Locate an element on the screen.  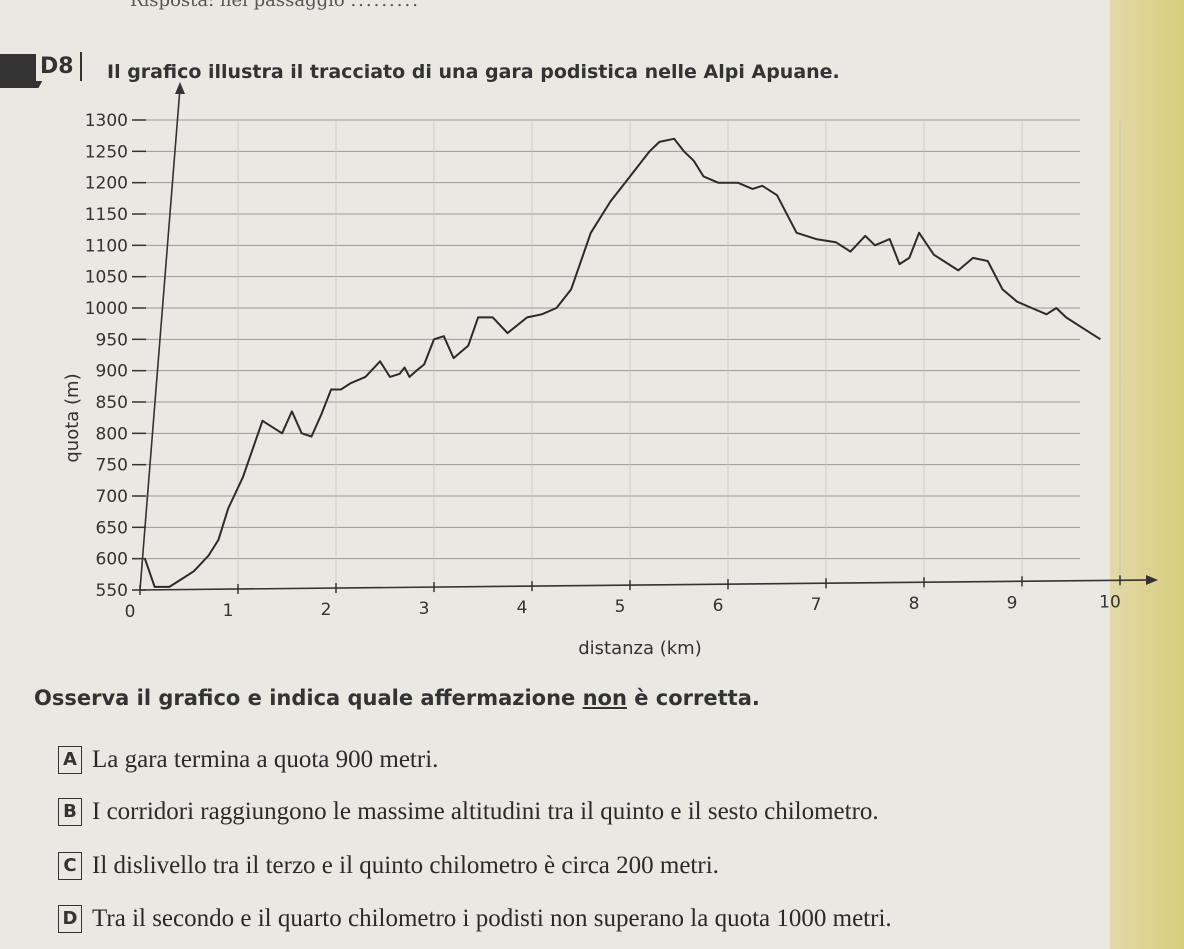
x-axis-ticks: 0 1 2 3 4 5 6 7 8 9 10 is located at coordinates (623, 598).